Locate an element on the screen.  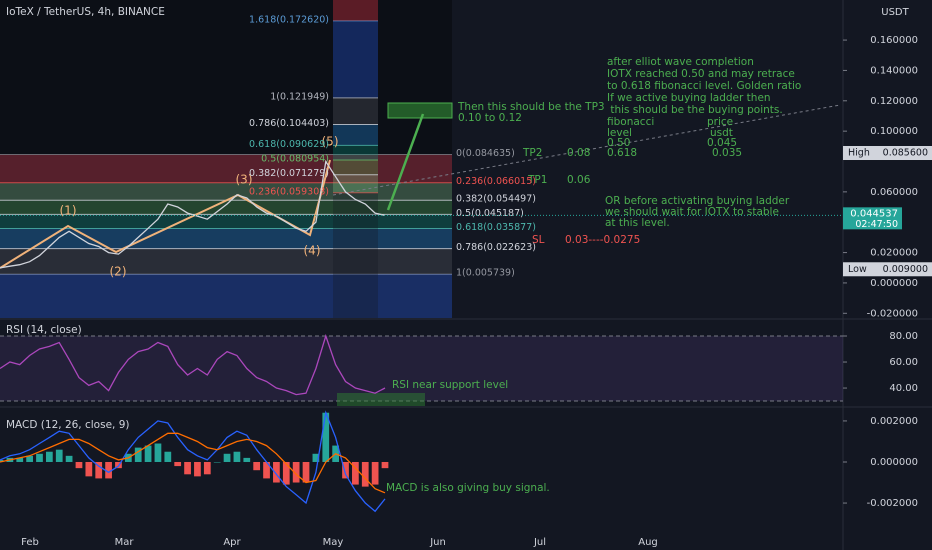
wave-label: (5) is located at coordinates (330, 142).